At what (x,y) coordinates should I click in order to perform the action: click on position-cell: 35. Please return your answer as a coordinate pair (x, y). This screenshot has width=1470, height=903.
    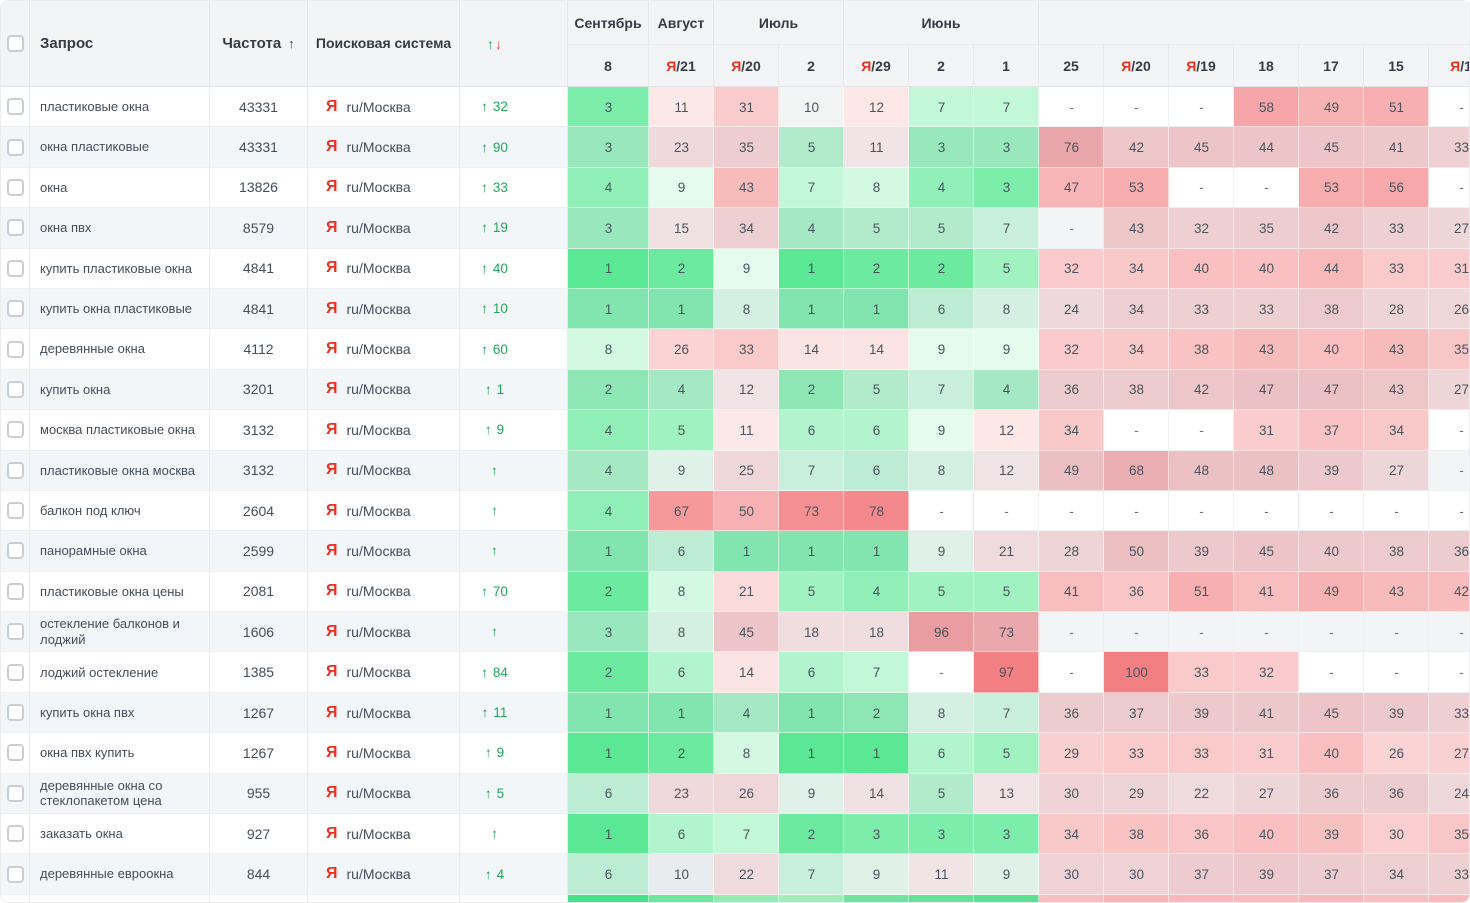
    Looking at the image, I should click on (1449, 349).